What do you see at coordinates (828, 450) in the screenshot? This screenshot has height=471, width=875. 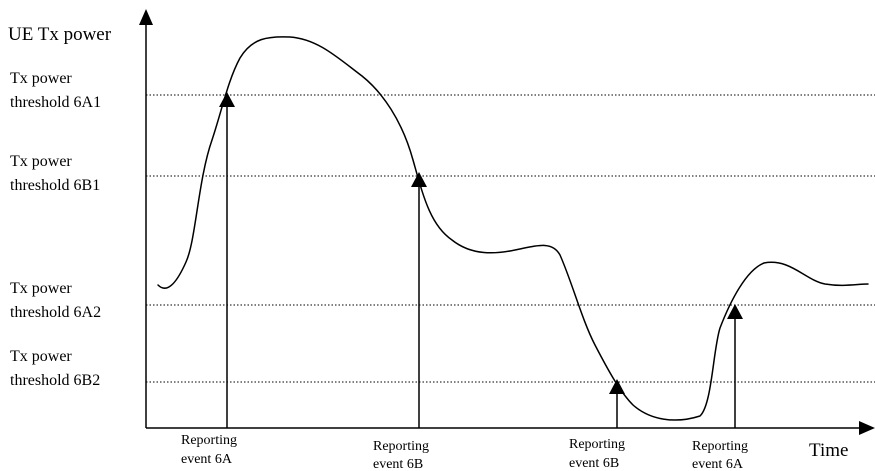 I see `x-axis-label: Time` at bounding box center [828, 450].